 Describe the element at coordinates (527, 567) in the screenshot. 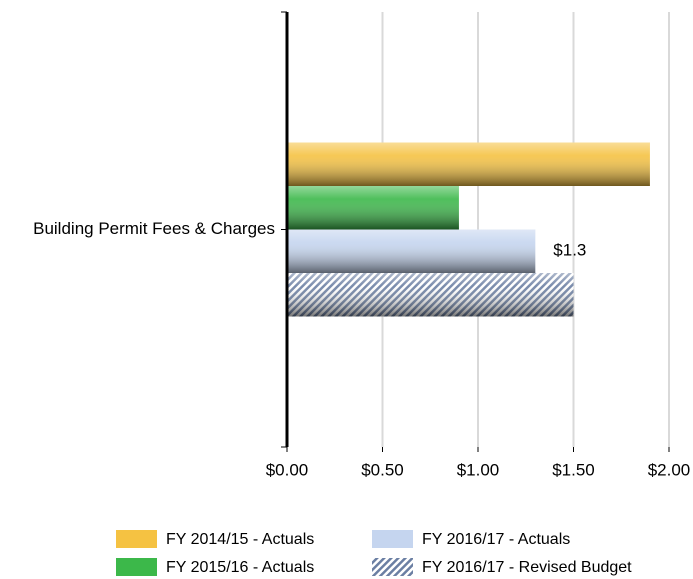

I see `legend-label: FY 2016/17 - Revised Budget` at that location.